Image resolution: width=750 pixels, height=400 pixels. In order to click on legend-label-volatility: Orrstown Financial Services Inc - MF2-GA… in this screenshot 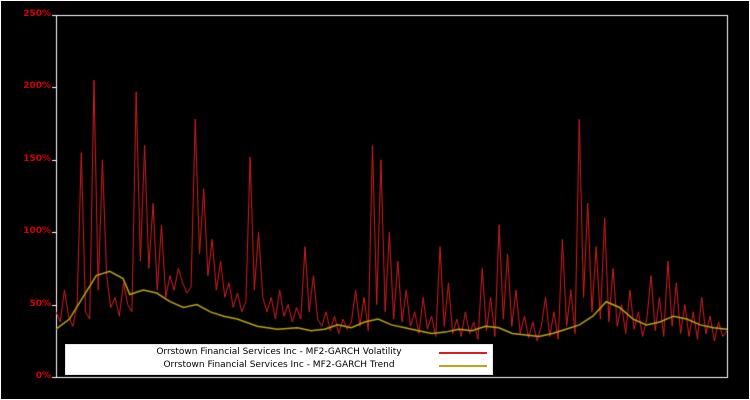, I will do `click(279, 352)`.